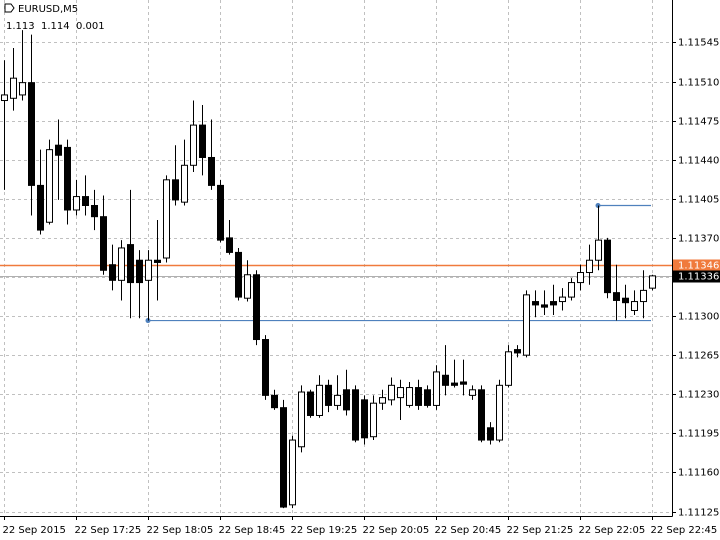 This screenshot has height=540, width=720. What do you see at coordinates (698, 122) in the screenshot?
I see `y-tick-label: 1.11475` at bounding box center [698, 122].